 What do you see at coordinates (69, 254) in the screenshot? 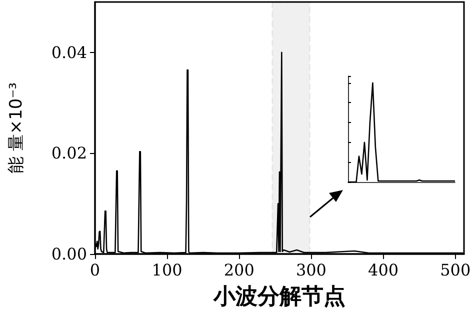
I see `y-tick-label: 0.00` at bounding box center [69, 254].